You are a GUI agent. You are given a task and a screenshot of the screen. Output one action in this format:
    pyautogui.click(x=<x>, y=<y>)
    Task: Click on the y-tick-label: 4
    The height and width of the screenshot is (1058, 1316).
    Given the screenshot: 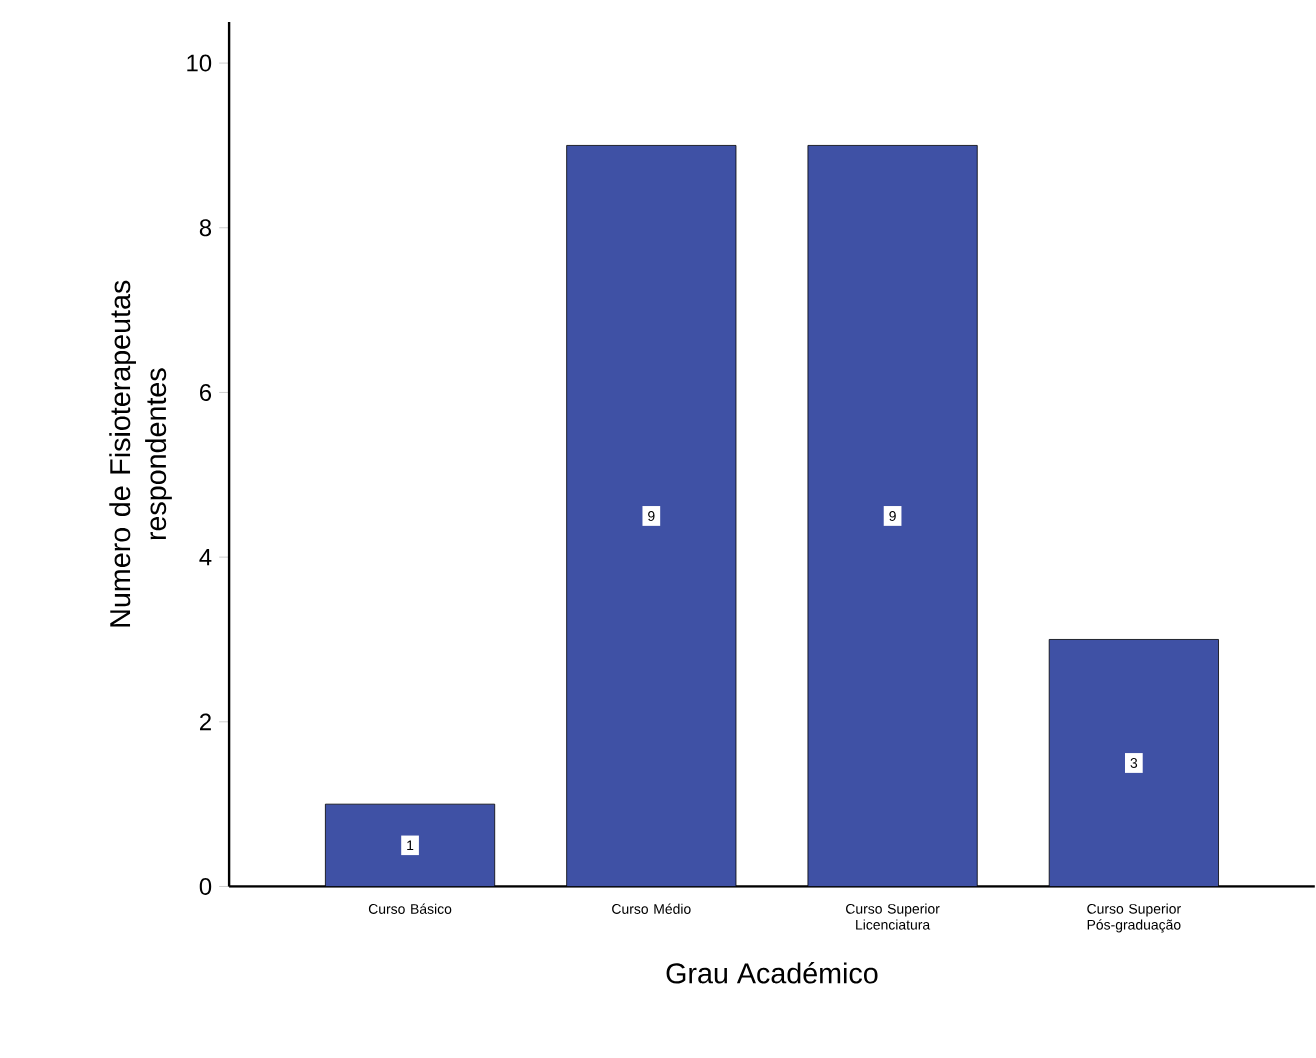 What is the action you would take?
    pyautogui.click(x=205, y=557)
    